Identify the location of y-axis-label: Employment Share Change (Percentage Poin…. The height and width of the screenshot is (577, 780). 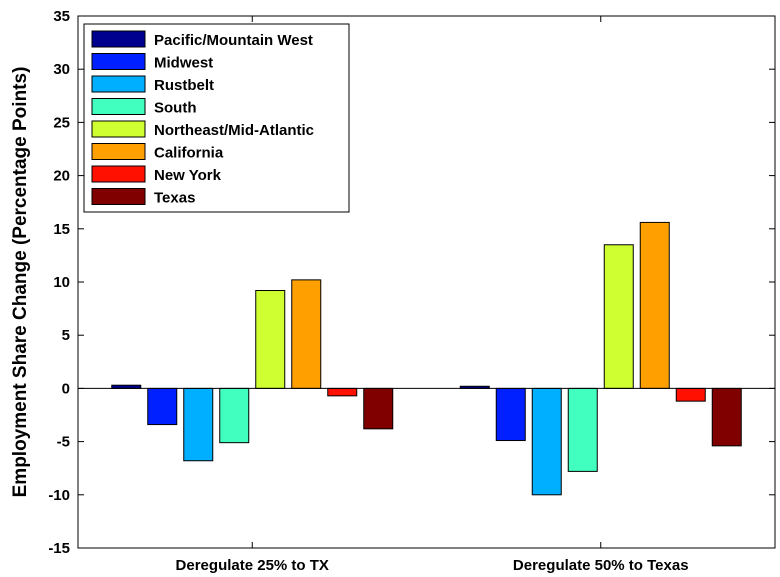
(20, 282).